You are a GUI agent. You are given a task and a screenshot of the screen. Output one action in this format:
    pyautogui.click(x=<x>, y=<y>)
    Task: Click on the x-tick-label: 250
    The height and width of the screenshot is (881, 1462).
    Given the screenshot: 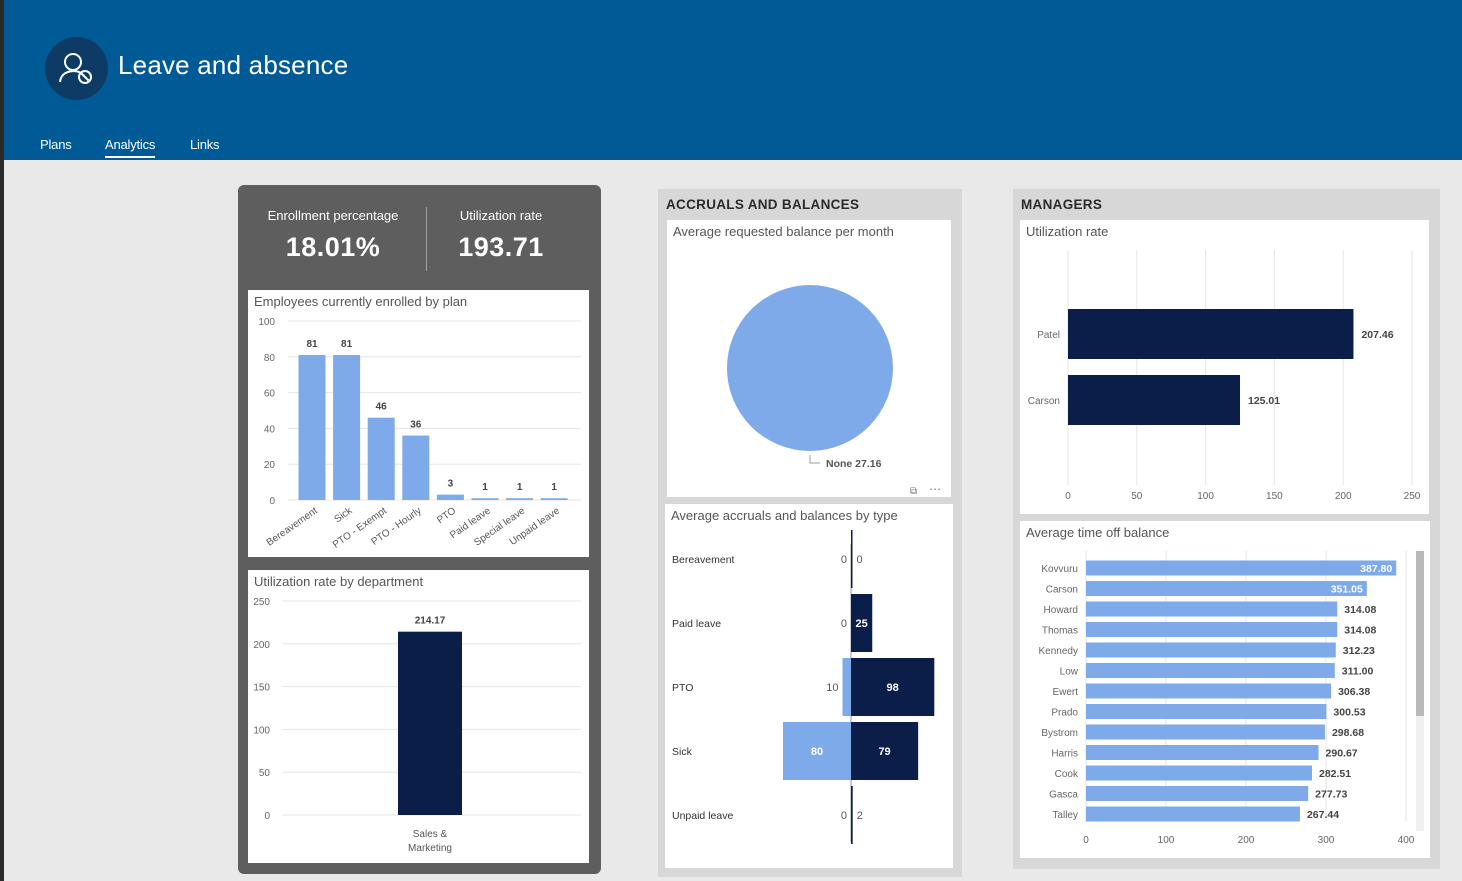 What is the action you would take?
    pyautogui.click(x=1412, y=496)
    